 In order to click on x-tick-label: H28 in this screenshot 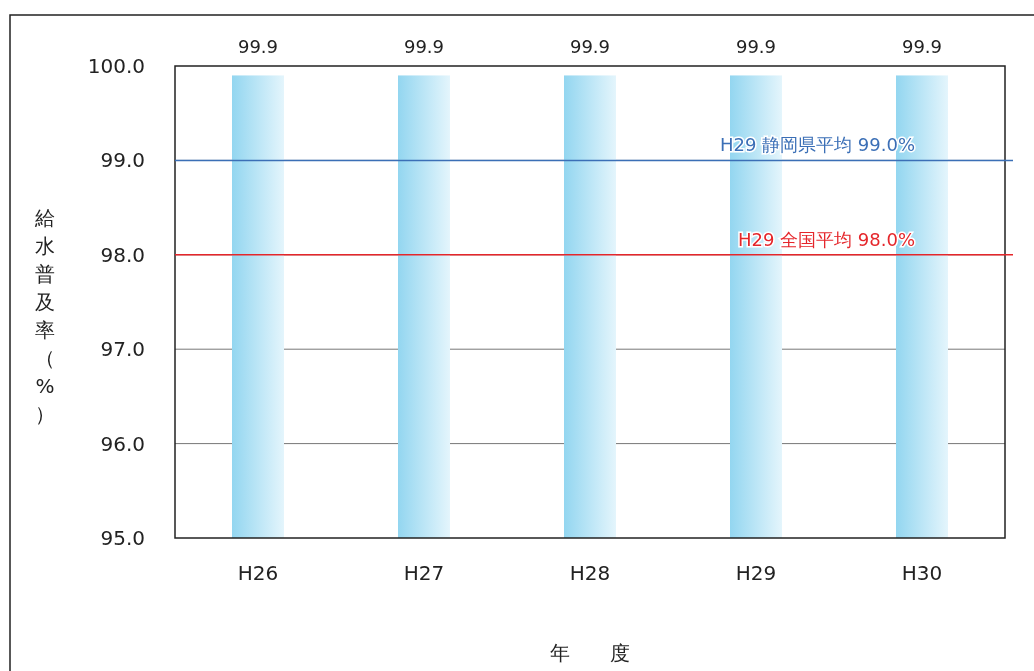, I will do `click(590, 573)`.